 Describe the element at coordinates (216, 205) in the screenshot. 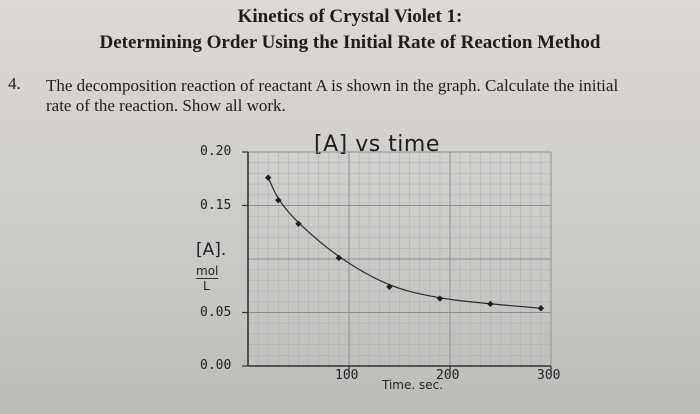

I see `y-tick-label: 0.15` at that location.